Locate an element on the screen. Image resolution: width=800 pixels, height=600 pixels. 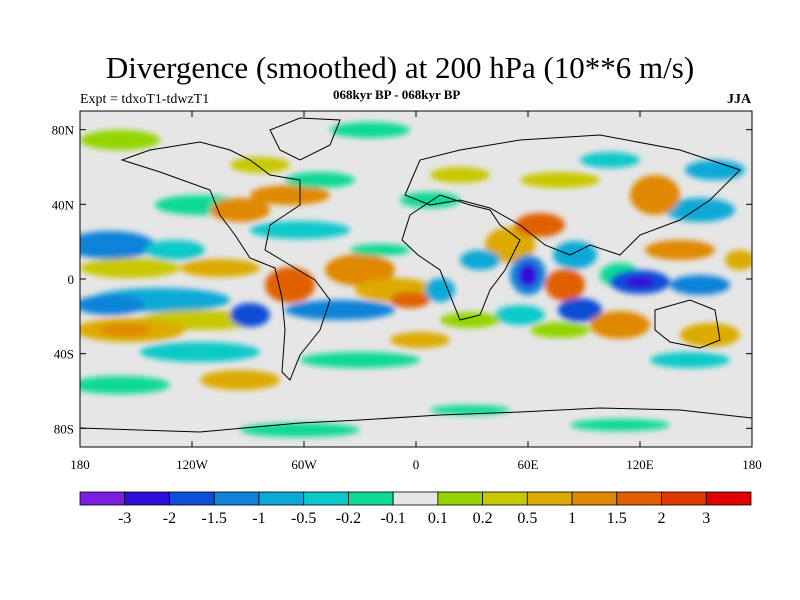
eurasia-coastline is located at coordinates (572, 195).